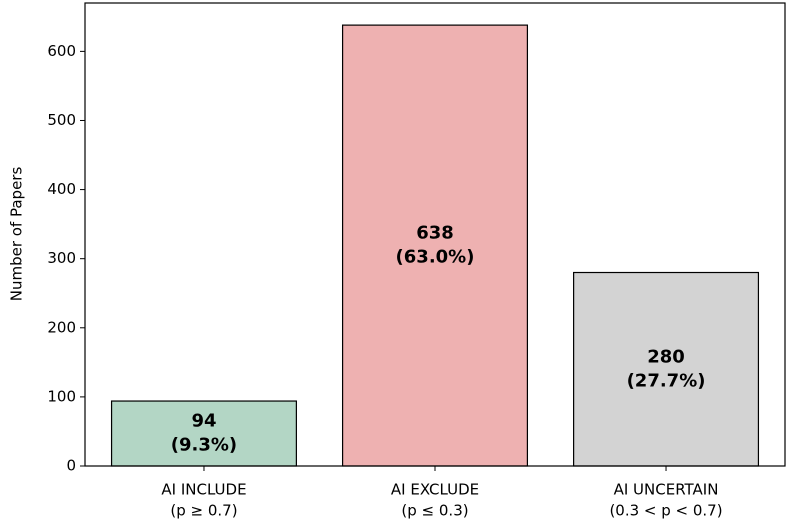  Describe the element at coordinates (203, 421) in the screenshot. I see `value-label: 94` at that location.